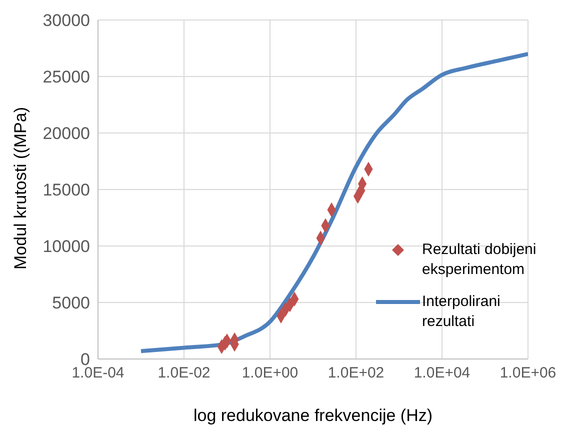 This screenshot has height=439, width=564. I want to click on y-tick-label: 5000, so click(71, 303).